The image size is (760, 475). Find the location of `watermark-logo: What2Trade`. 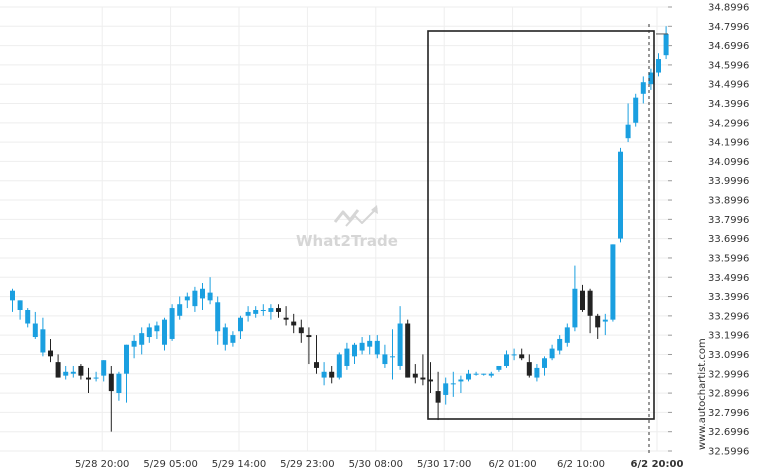

watermark-logo: What2Trade is located at coordinates (347, 227).